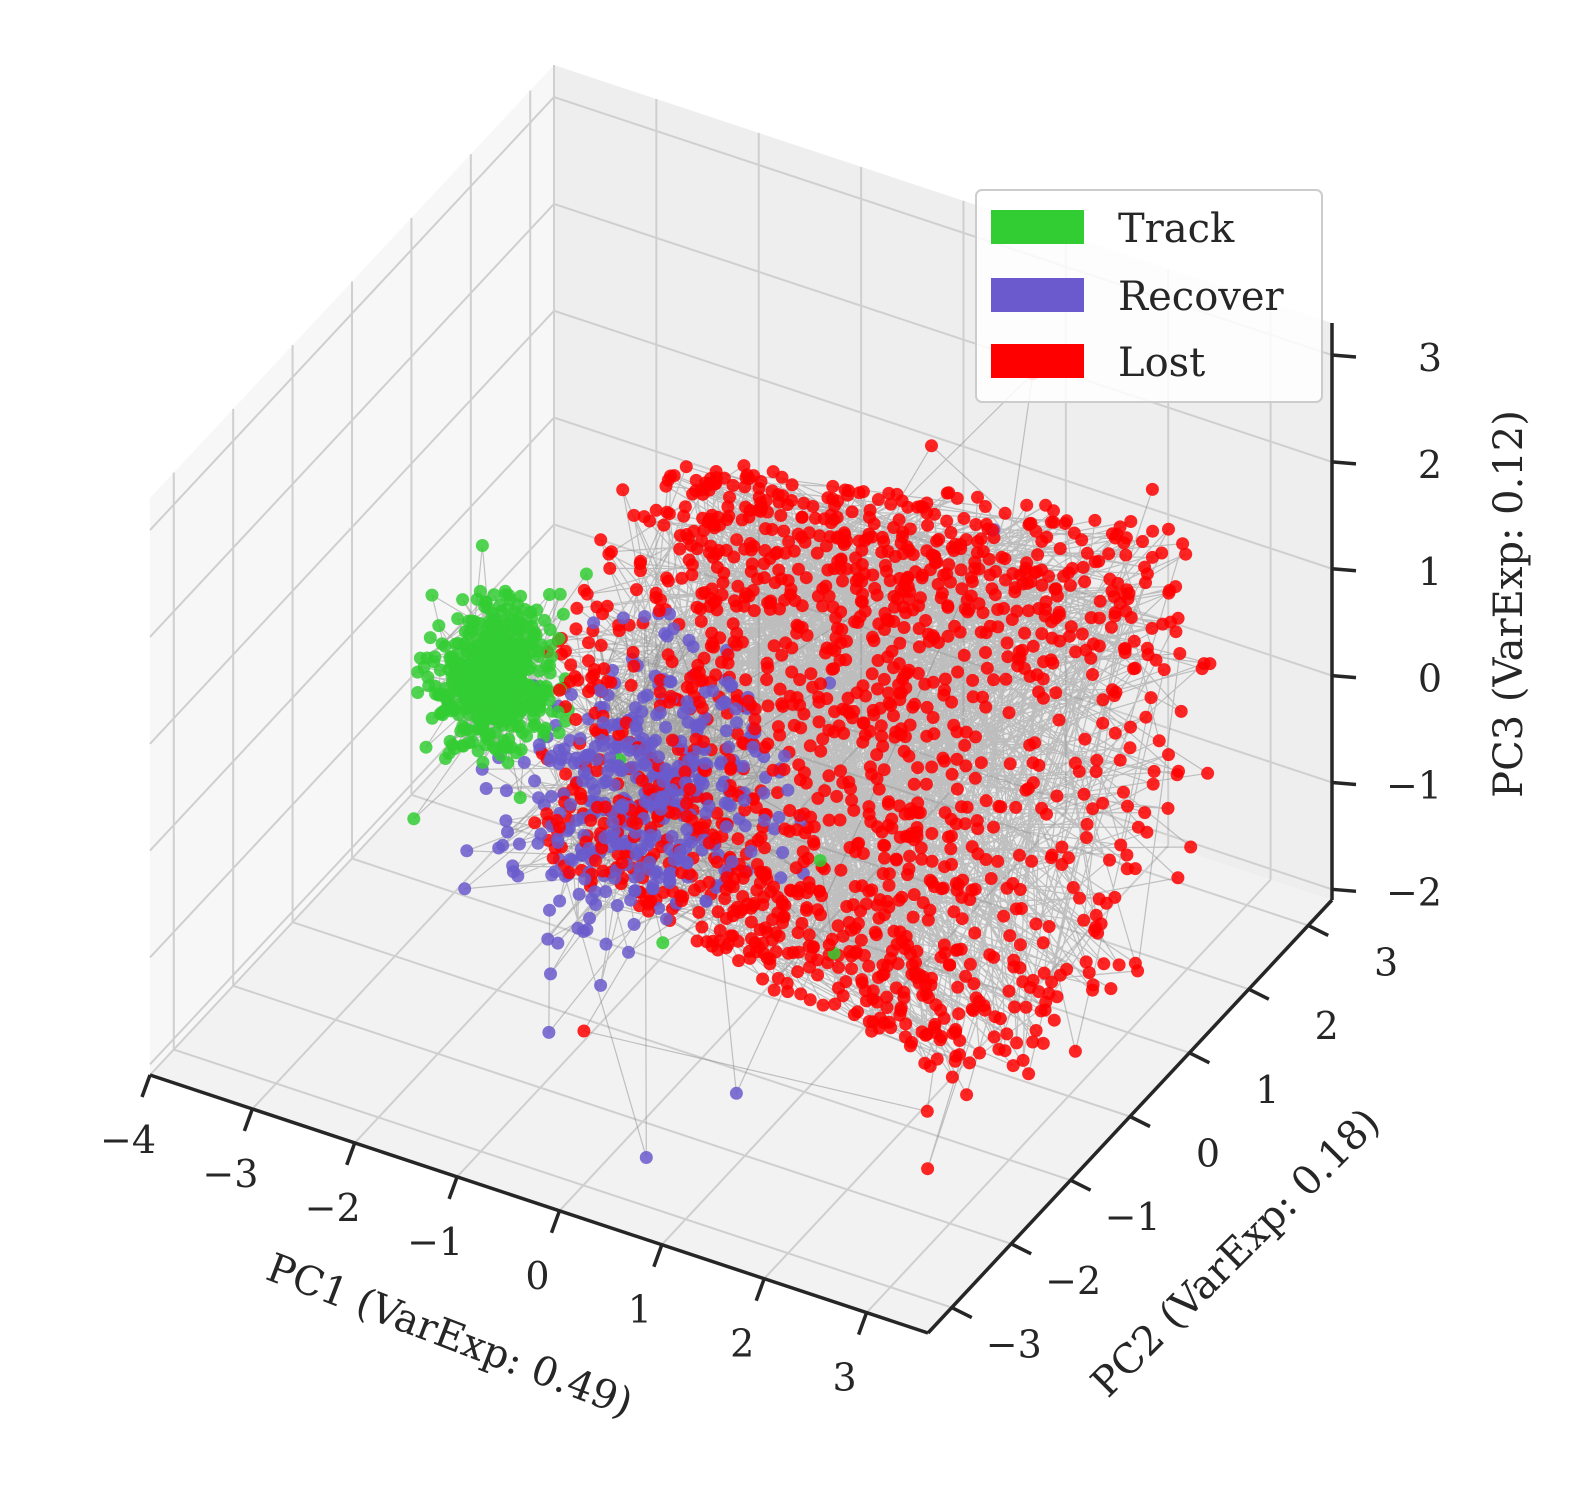 This screenshot has width=1596, height=1493. Describe the element at coordinates (230, 1174) in the screenshot. I see `x-tick-label: −3` at that location.